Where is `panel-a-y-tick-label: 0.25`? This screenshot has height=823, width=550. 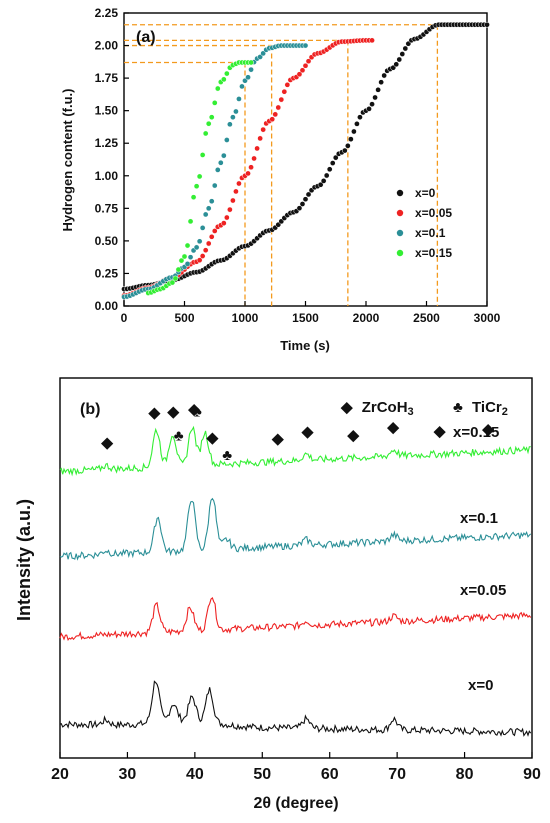 panel-a-y-tick-label: 0.25 is located at coordinates (107, 273).